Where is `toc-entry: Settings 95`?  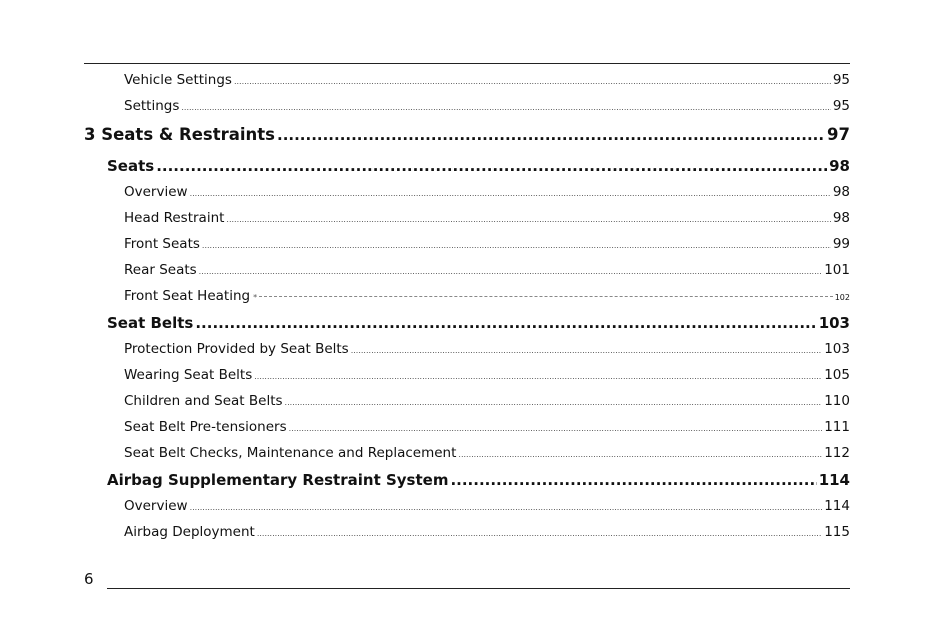 toc-entry: Settings 95 is located at coordinates (487, 106).